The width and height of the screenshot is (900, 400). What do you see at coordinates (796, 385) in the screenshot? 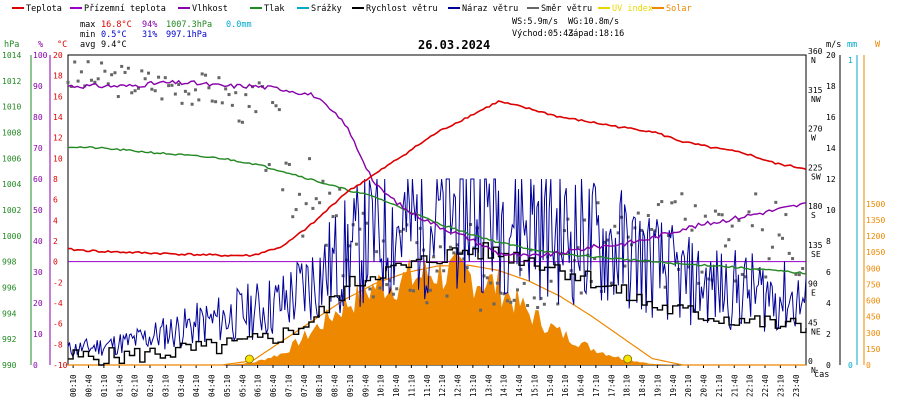
I see `time-tick-47: 23:40` at bounding box center [796, 385].